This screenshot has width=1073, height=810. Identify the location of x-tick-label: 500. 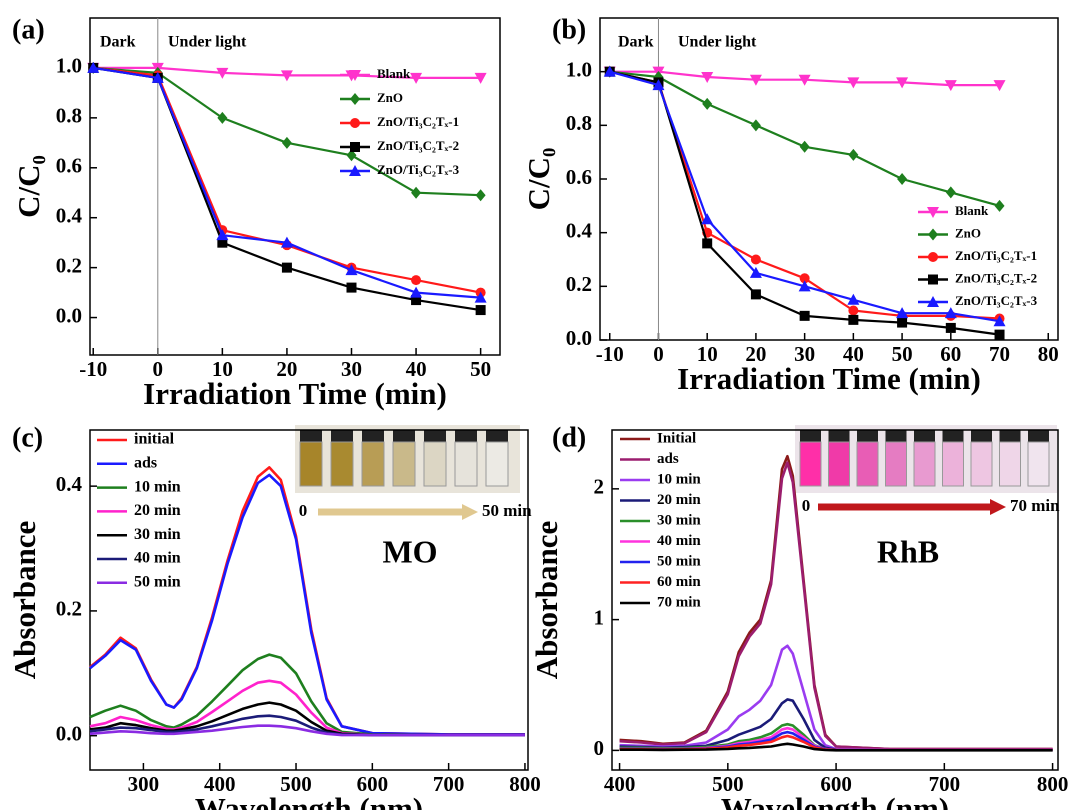
(296, 784).